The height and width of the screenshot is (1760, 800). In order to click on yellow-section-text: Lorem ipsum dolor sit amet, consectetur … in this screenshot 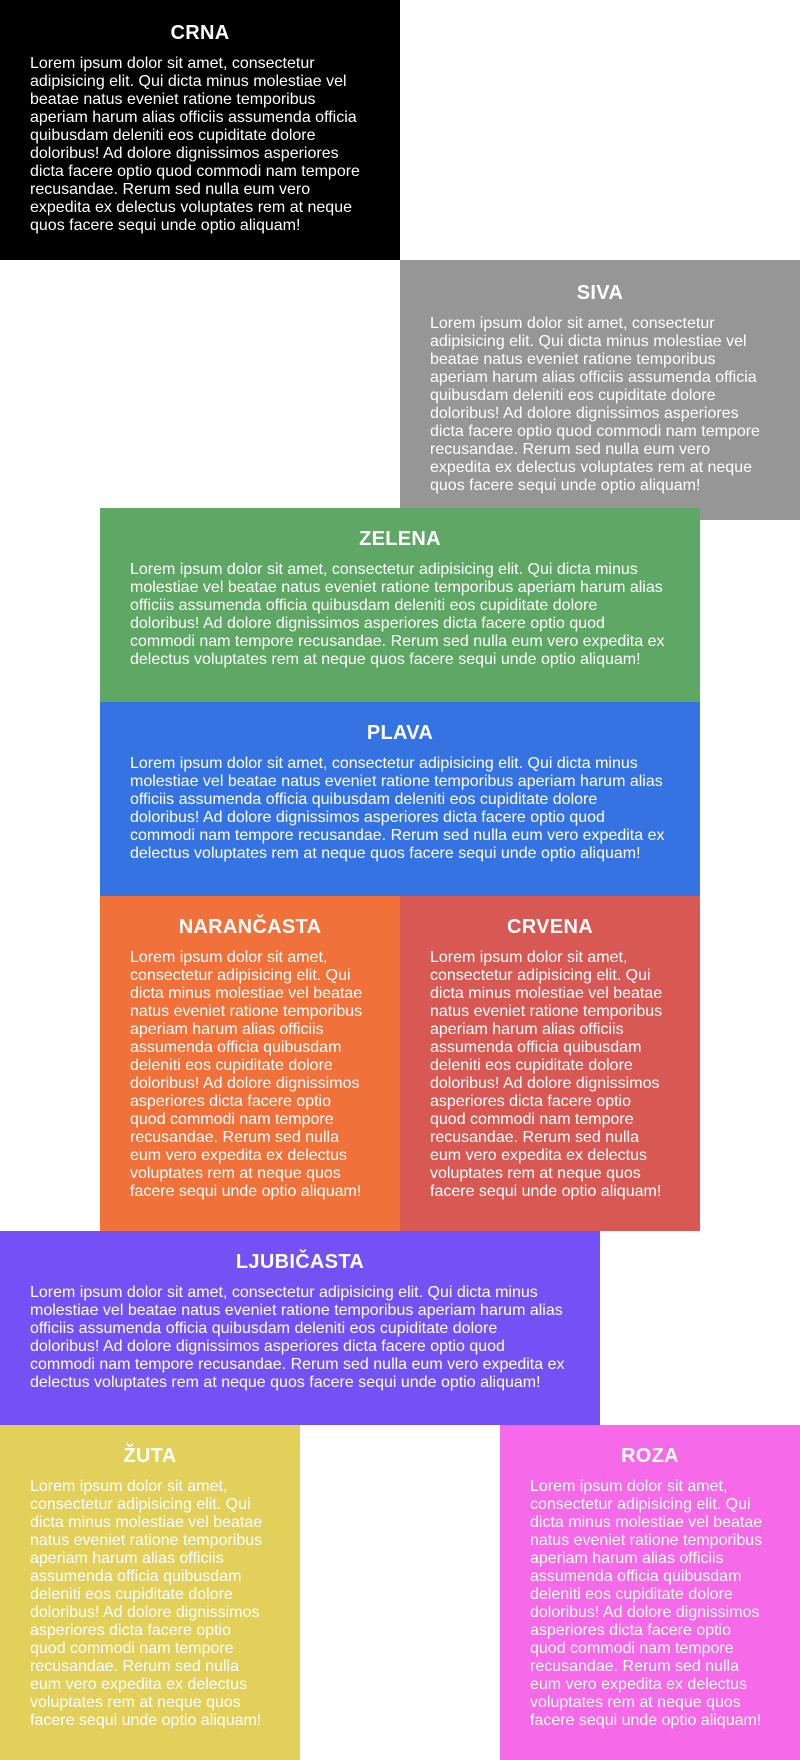, I will do `click(146, 1603)`.